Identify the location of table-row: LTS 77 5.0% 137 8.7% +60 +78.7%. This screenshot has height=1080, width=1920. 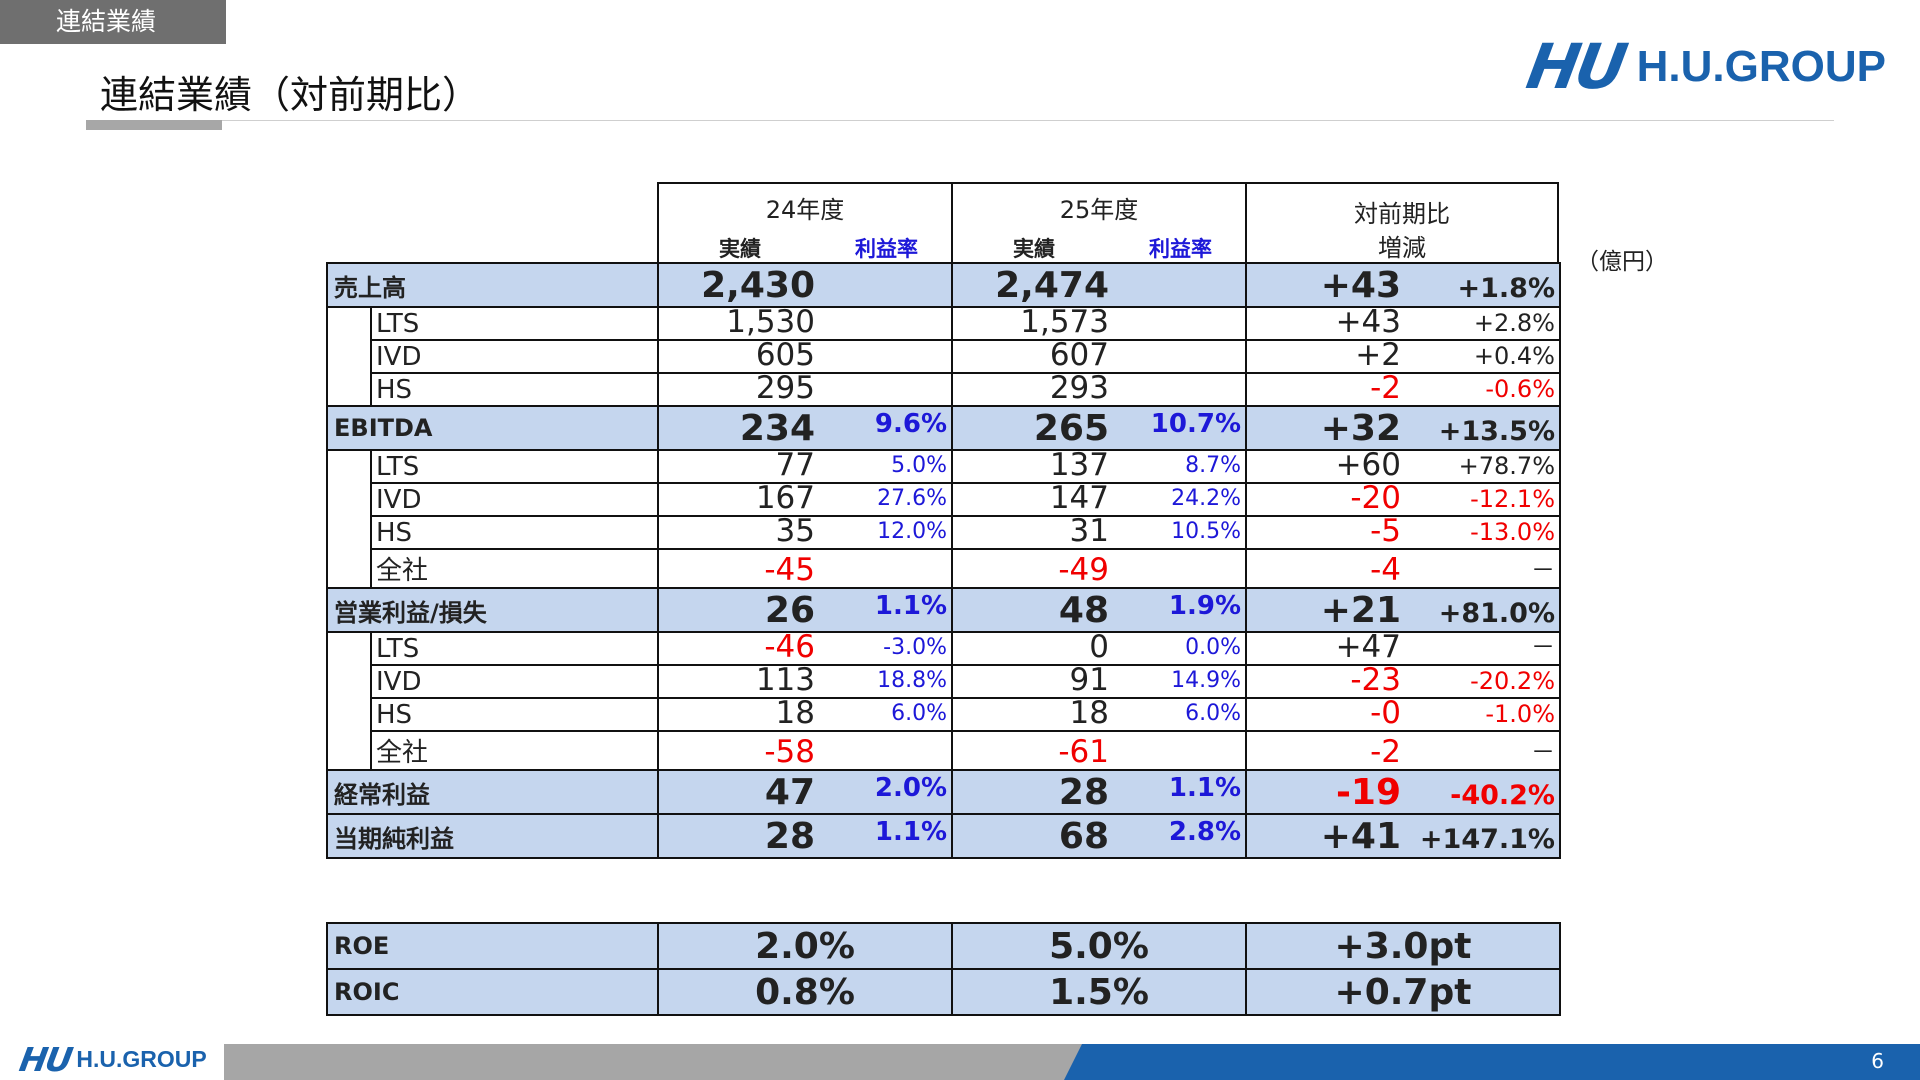
(943, 465).